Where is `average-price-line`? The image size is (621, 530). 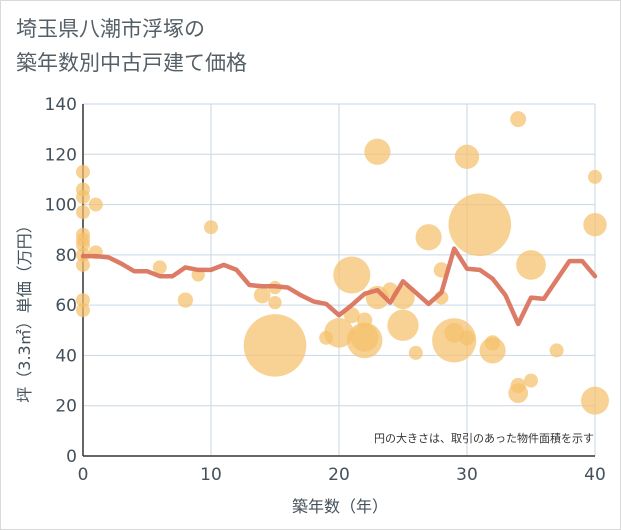
average-price-line is located at coordinates (339, 286).